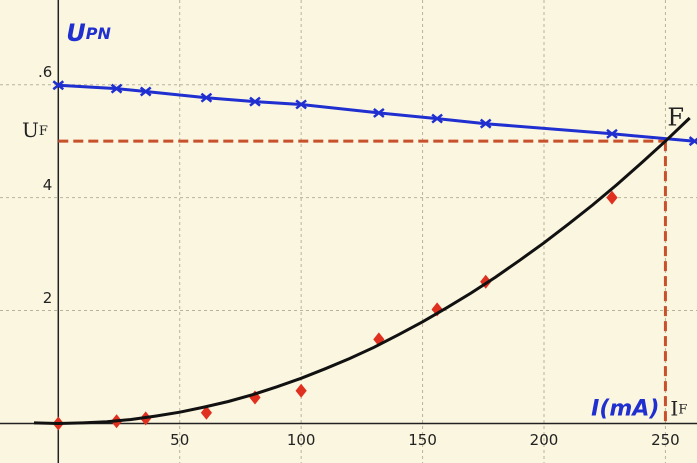  What do you see at coordinates (301, 440) in the screenshot?
I see `x-tick-label: 100` at bounding box center [301, 440].